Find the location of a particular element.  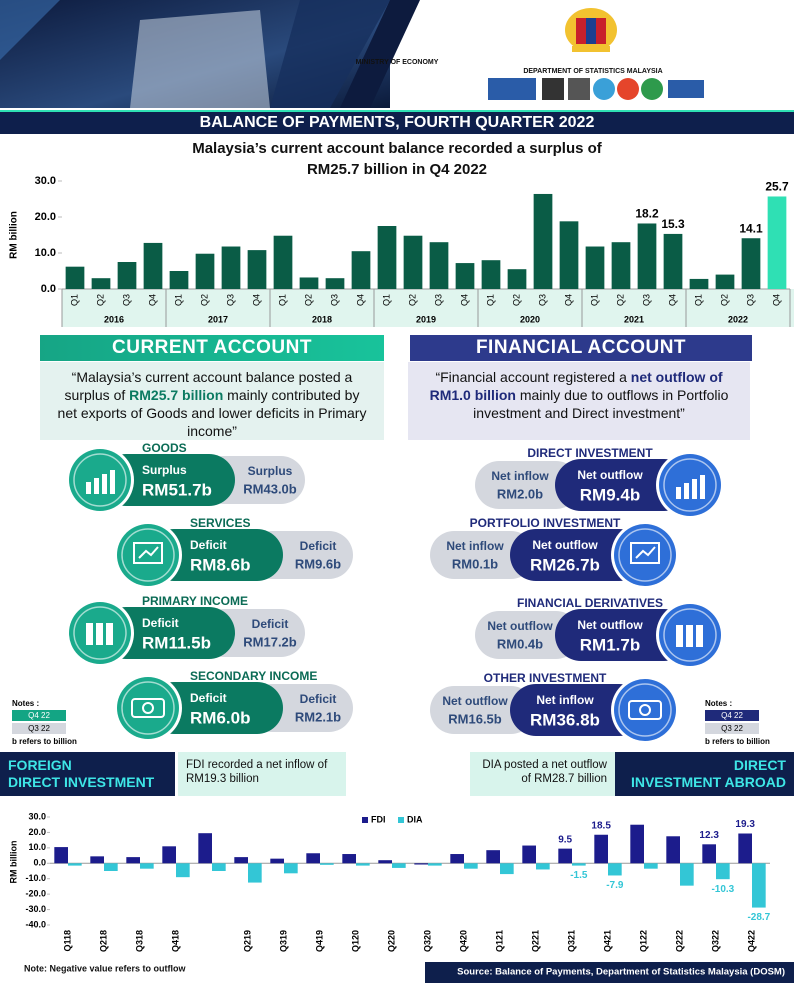

x-tick-label: Q220 is located at coordinates (391, 941).